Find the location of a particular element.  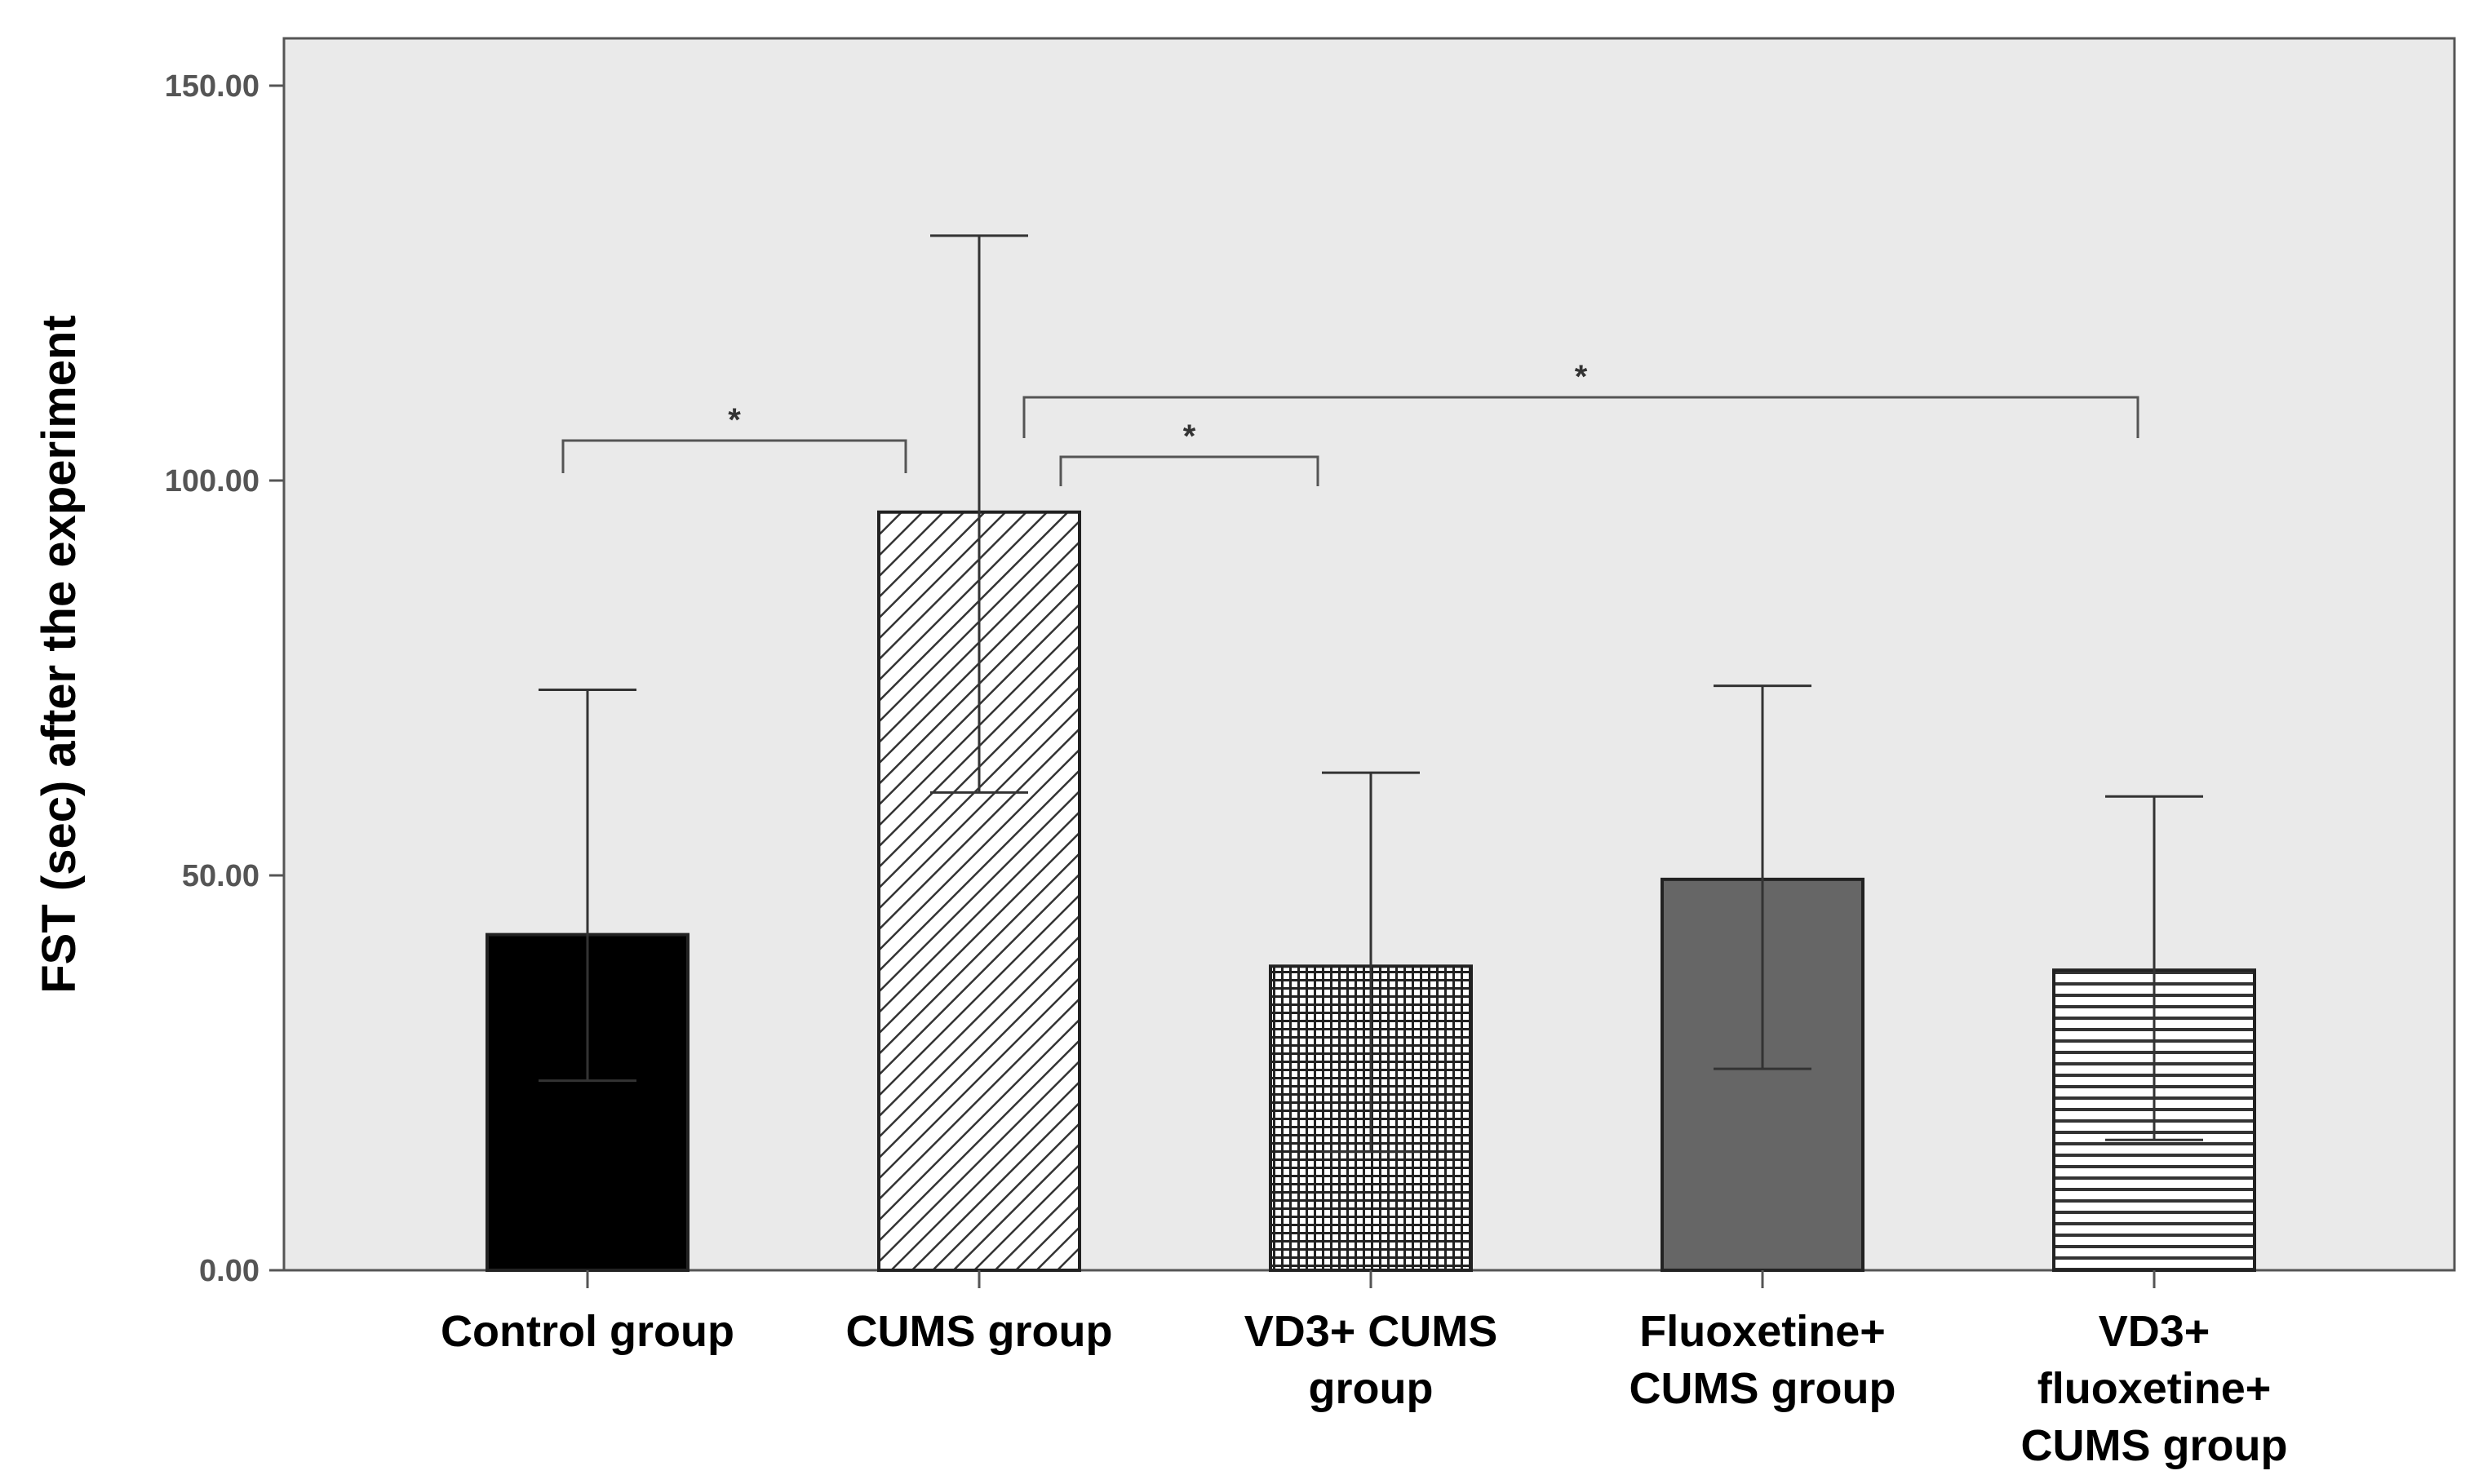

y-axis-title: FST (sec) after the experiment is located at coordinates (59, 654).